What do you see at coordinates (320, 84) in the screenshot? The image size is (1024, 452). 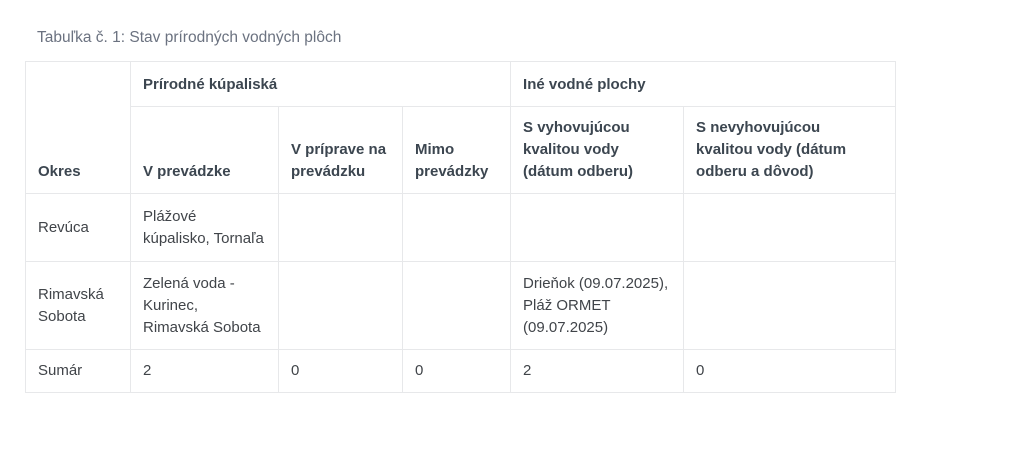 I see `group-header-prirodne-kupaliska: Prírodné kúpaliská` at bounding box center [320, 84].